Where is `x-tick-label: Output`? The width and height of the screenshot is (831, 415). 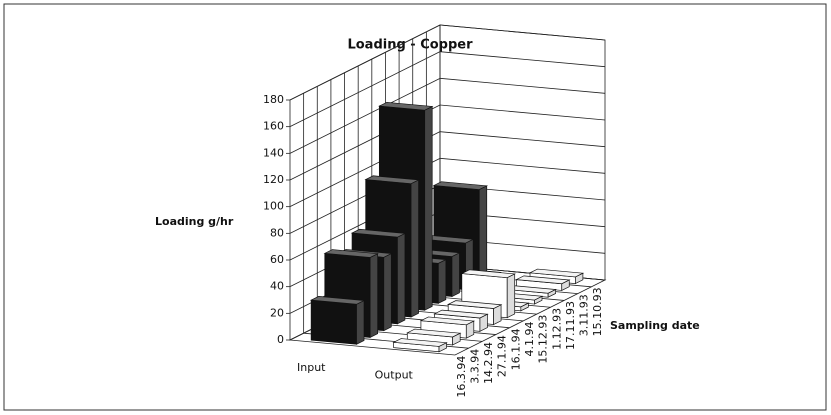 x-tick-label: Output is located at coordinates (394, 374).